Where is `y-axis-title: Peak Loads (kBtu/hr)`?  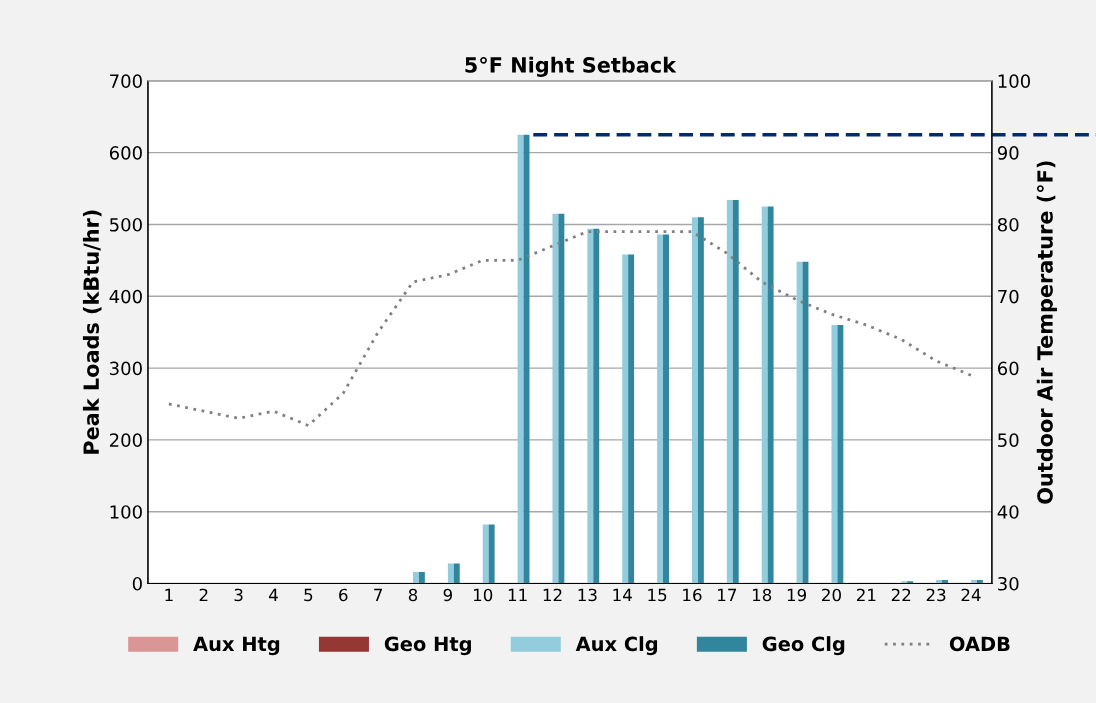
y-axis-title: Peak Loads (kBtu/hr) is located at coordinates (92, 332).